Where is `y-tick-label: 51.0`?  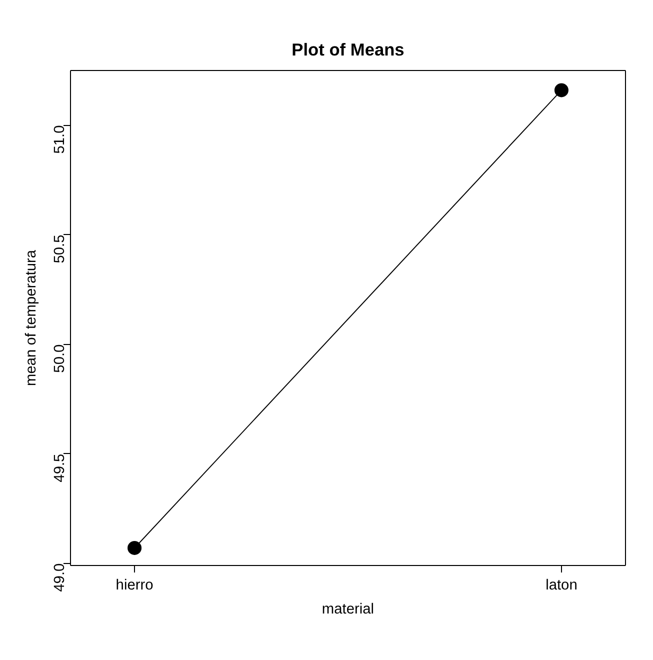 y-tick-label: 51.0 is located at coordinates (60, 139).